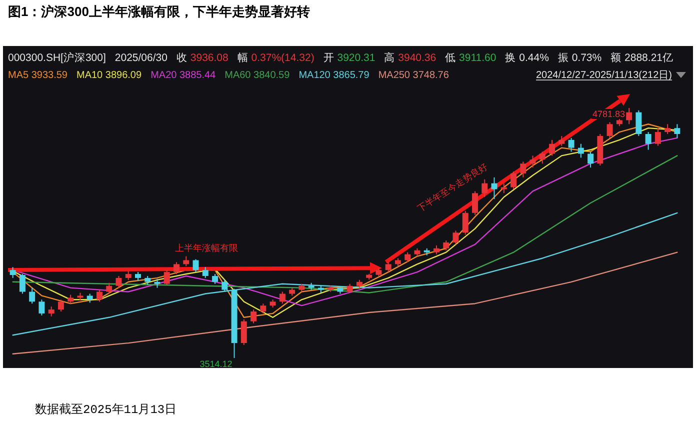 The image size is (700, 423). What do you see at coordinates (349, 58) in the screenshot?
I see `text: 开 3920.31` at bounding box center [349, 58].